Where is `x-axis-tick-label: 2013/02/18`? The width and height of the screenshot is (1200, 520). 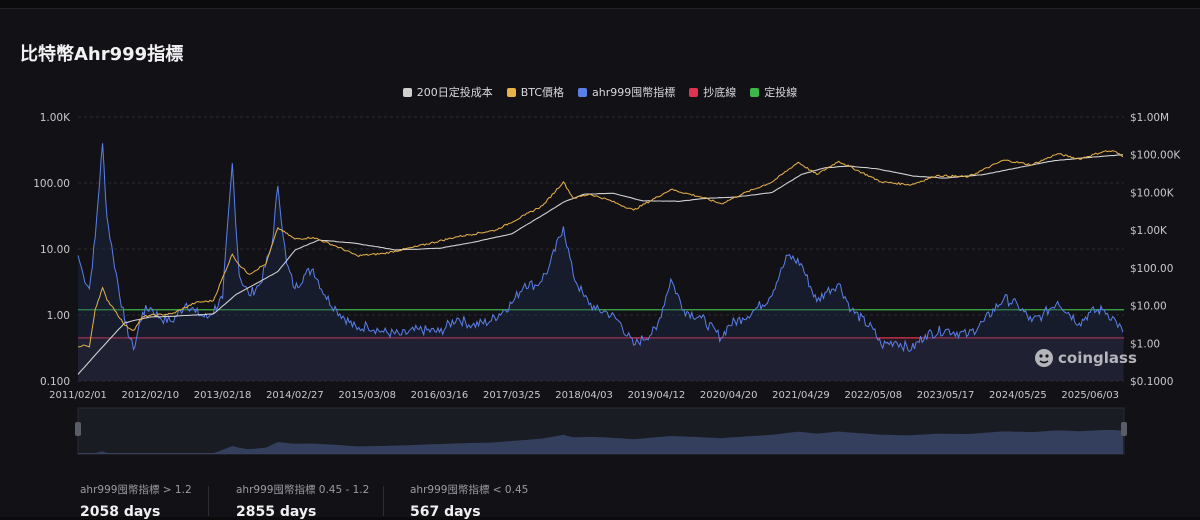
x-axis-tick-label: 2013/02/18 is located at coordinates (223, 395).